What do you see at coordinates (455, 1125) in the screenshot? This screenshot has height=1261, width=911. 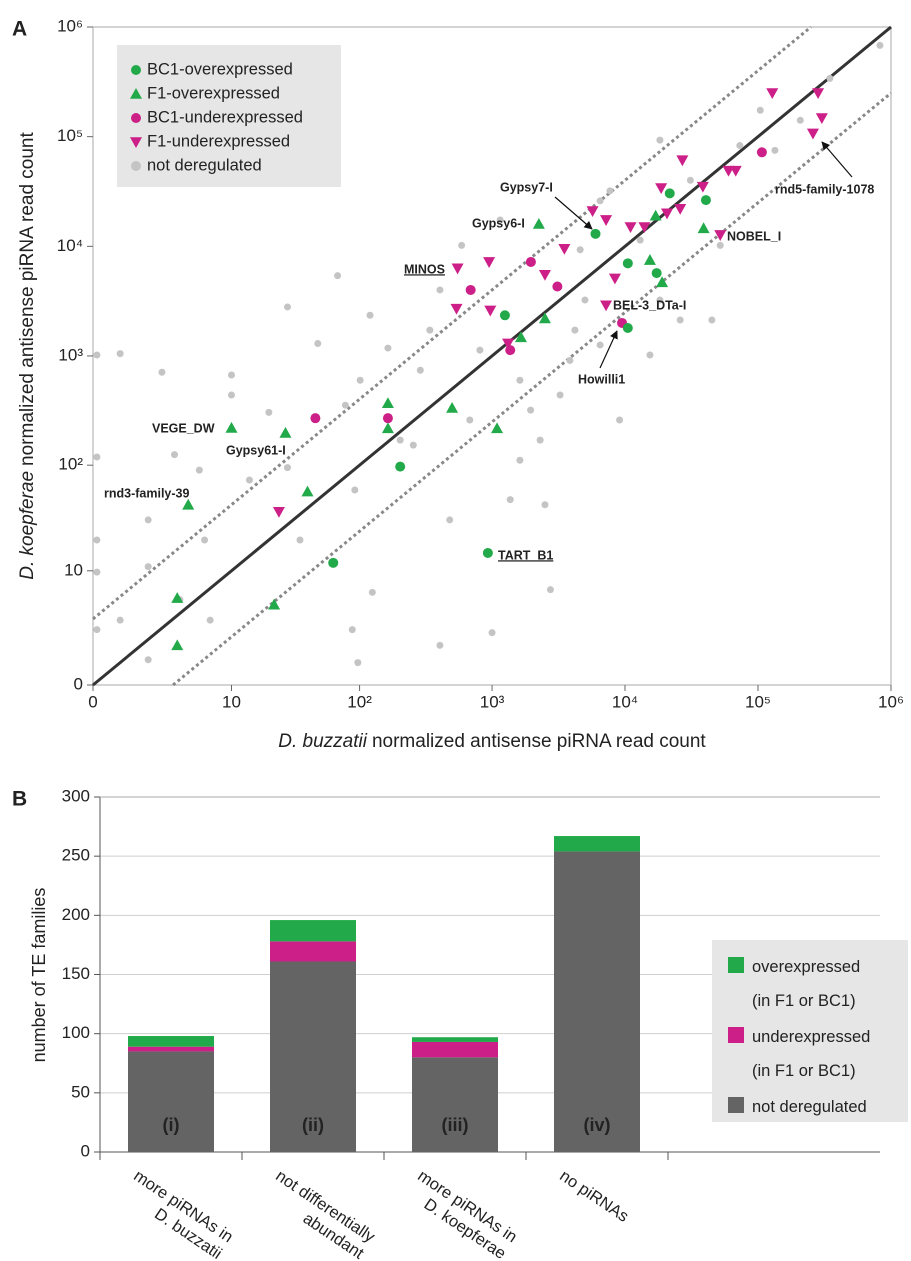 I see `bar-label: (iii)` at bounding box center [455, 1125].